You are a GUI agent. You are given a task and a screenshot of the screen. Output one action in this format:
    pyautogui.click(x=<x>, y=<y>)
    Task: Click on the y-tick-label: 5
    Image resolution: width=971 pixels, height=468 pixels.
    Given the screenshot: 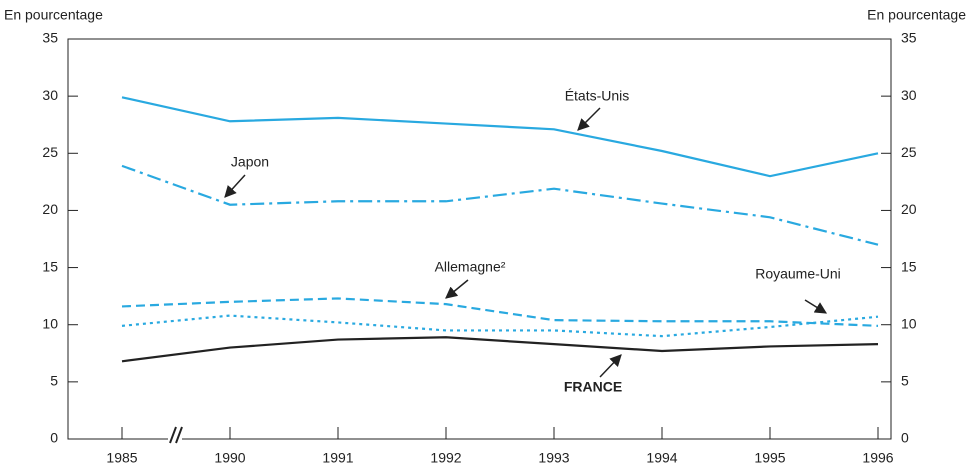 What is the action you would take?
    pyautogui.click(x=54, y=381)
    